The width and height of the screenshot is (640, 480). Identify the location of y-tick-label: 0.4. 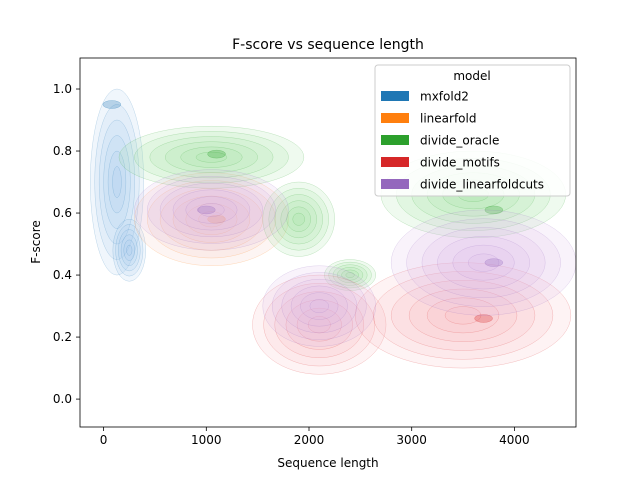
(62, 275).